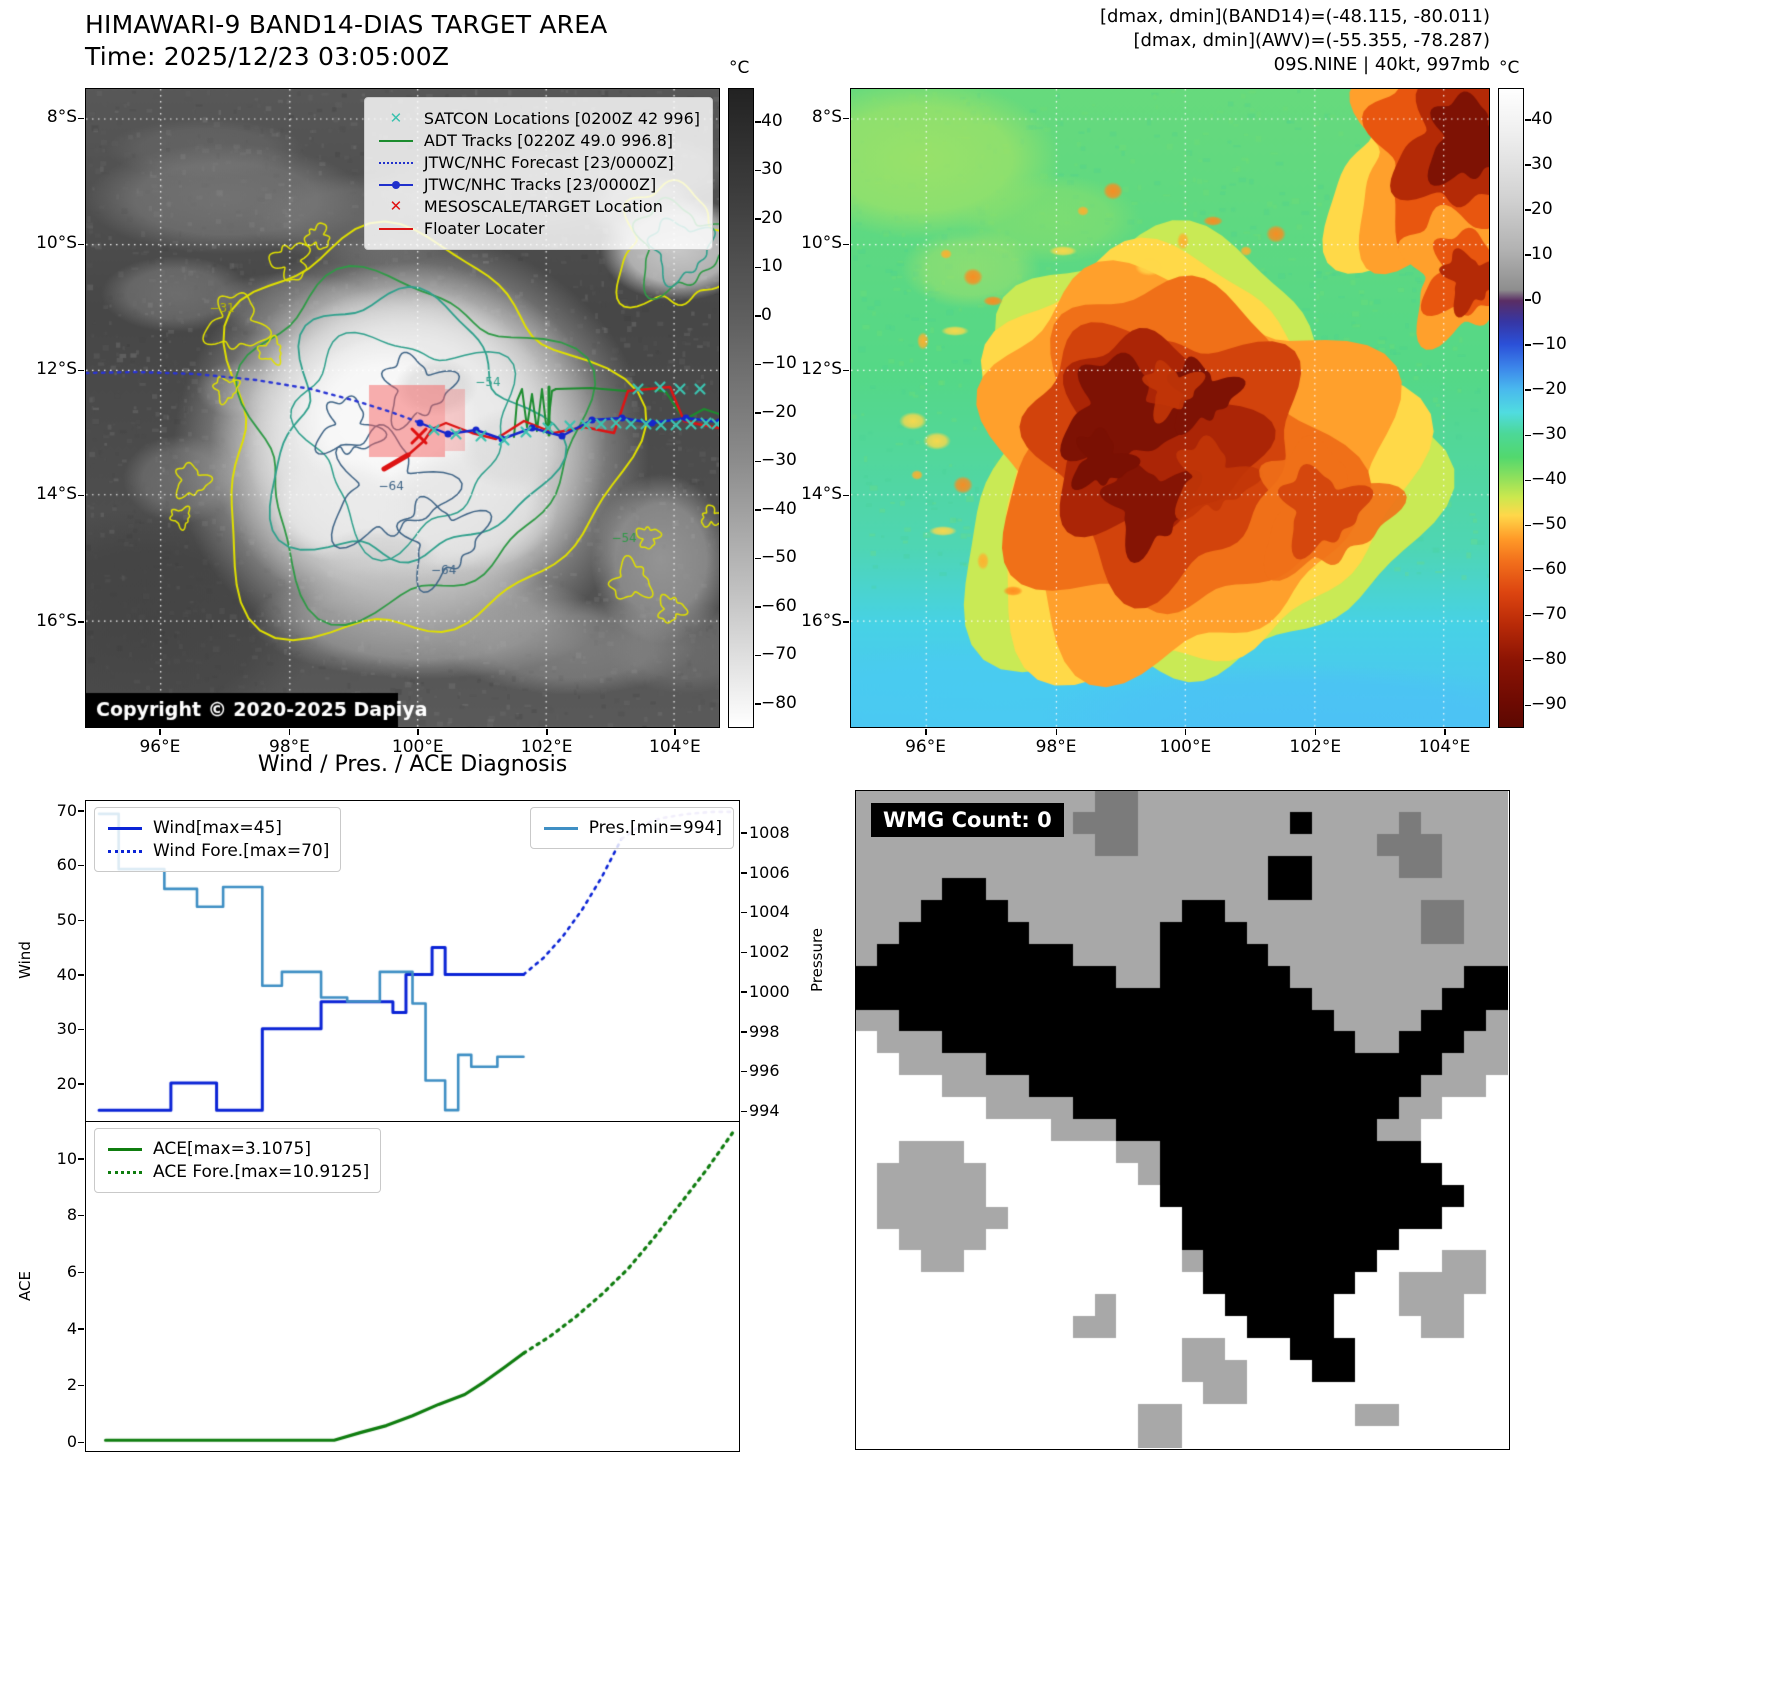 The image size is (1788, 1690). I want to click on y-tick-label: 50, so click(66, 920).